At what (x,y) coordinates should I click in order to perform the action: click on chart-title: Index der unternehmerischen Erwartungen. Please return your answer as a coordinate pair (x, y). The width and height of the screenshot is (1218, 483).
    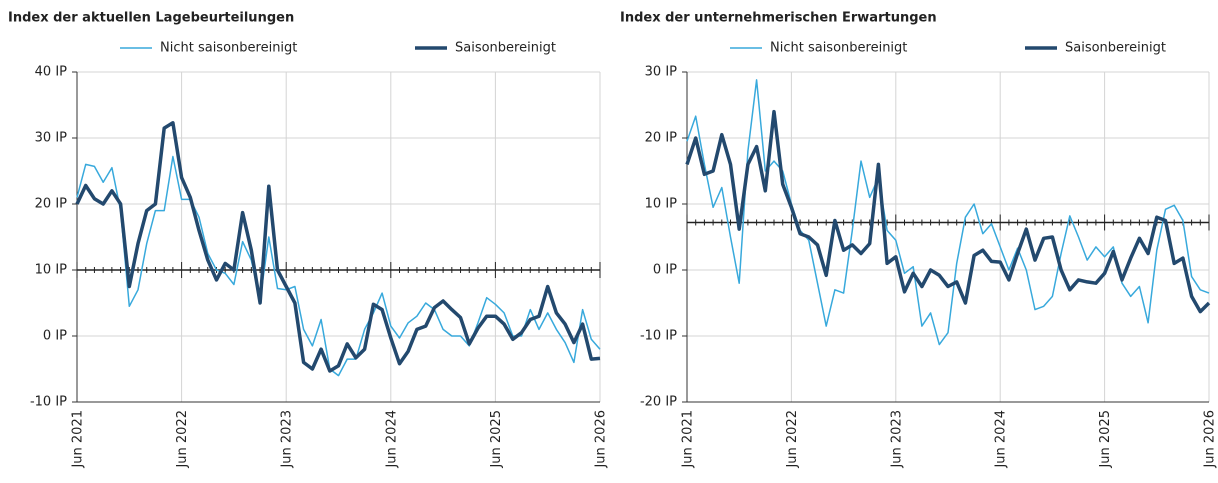
    Looking at the image, I should click on (778, 18).